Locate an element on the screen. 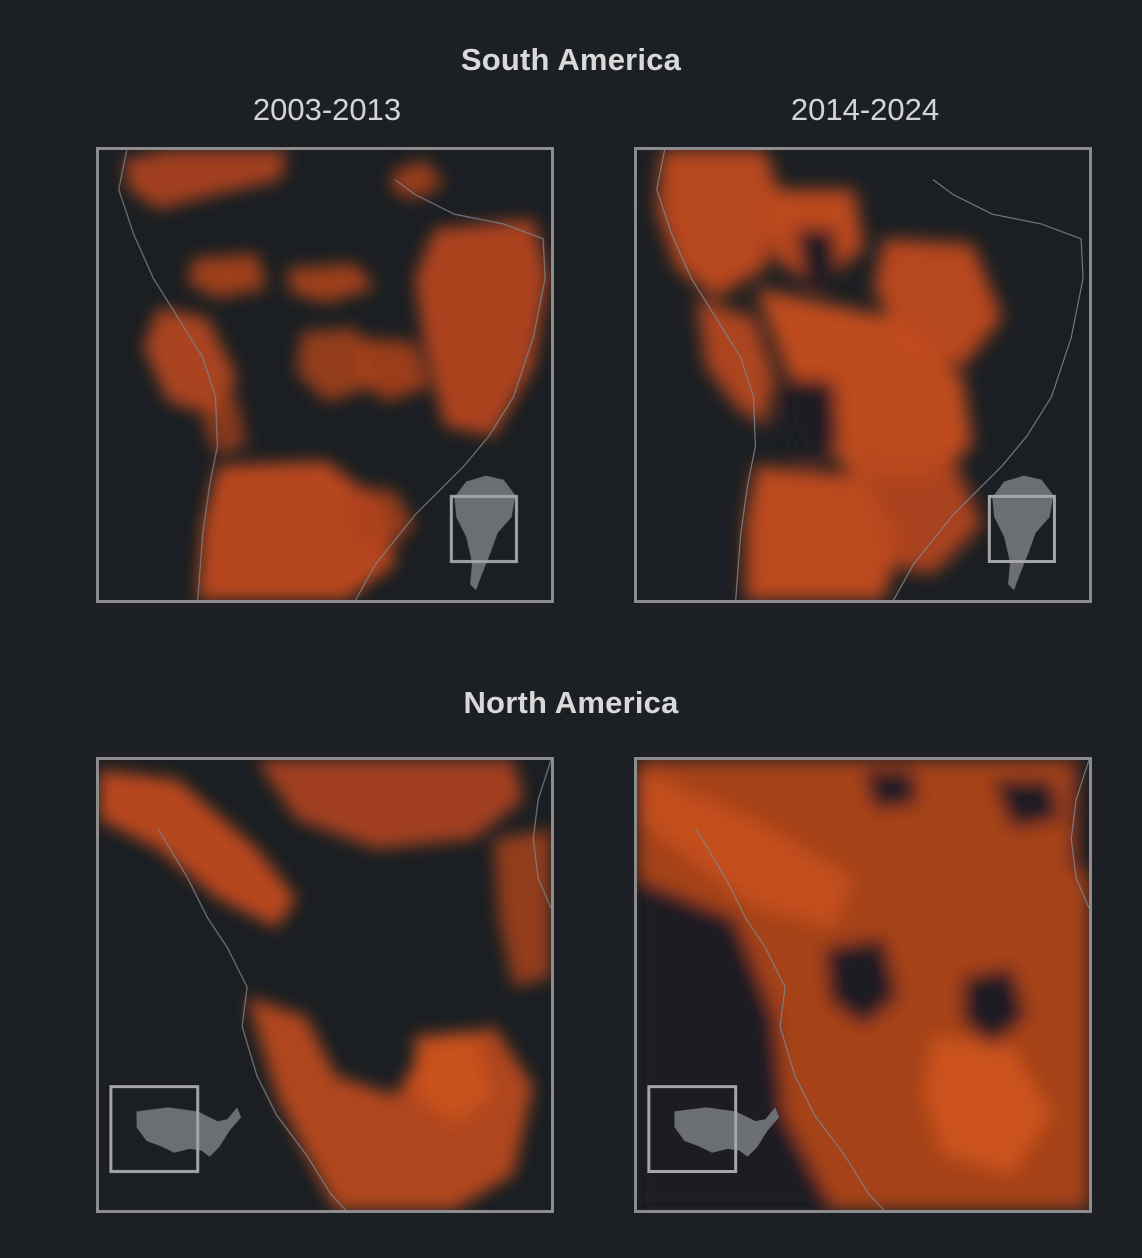 Image resolution: width=1142 pixels, height=1258 pixels. south-america-title: South America is located at coordinates (571, 59).